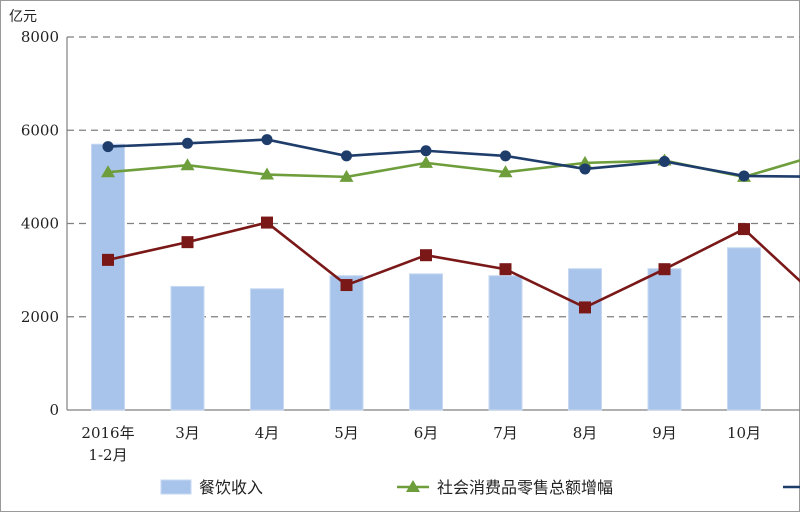 Image resolution: width=800 pixels, height=513 pixels. I want to click on x-tick-label: 10月, so click(744, 433).